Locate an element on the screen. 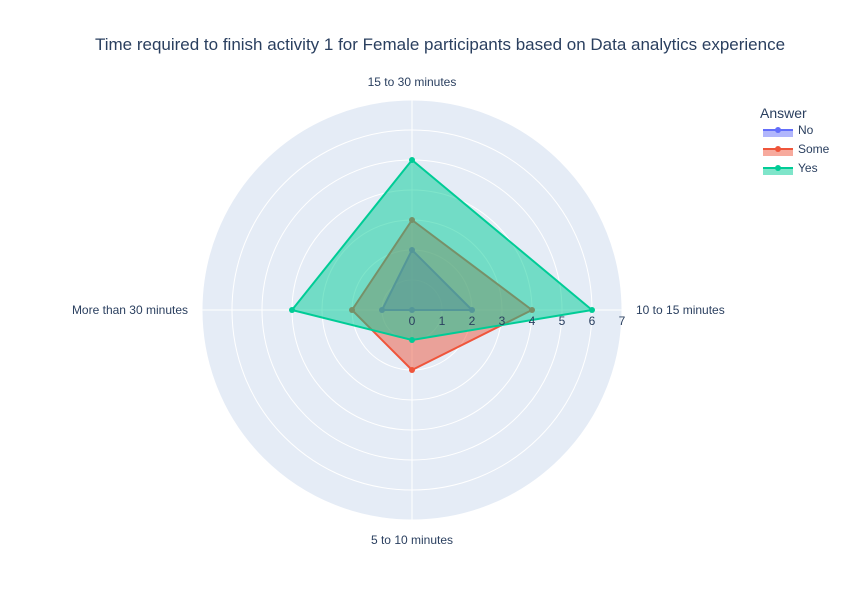 The width and height of the screenshot is (850, 605). legend-item-yes: Yes is located at coordinates (790, 168).